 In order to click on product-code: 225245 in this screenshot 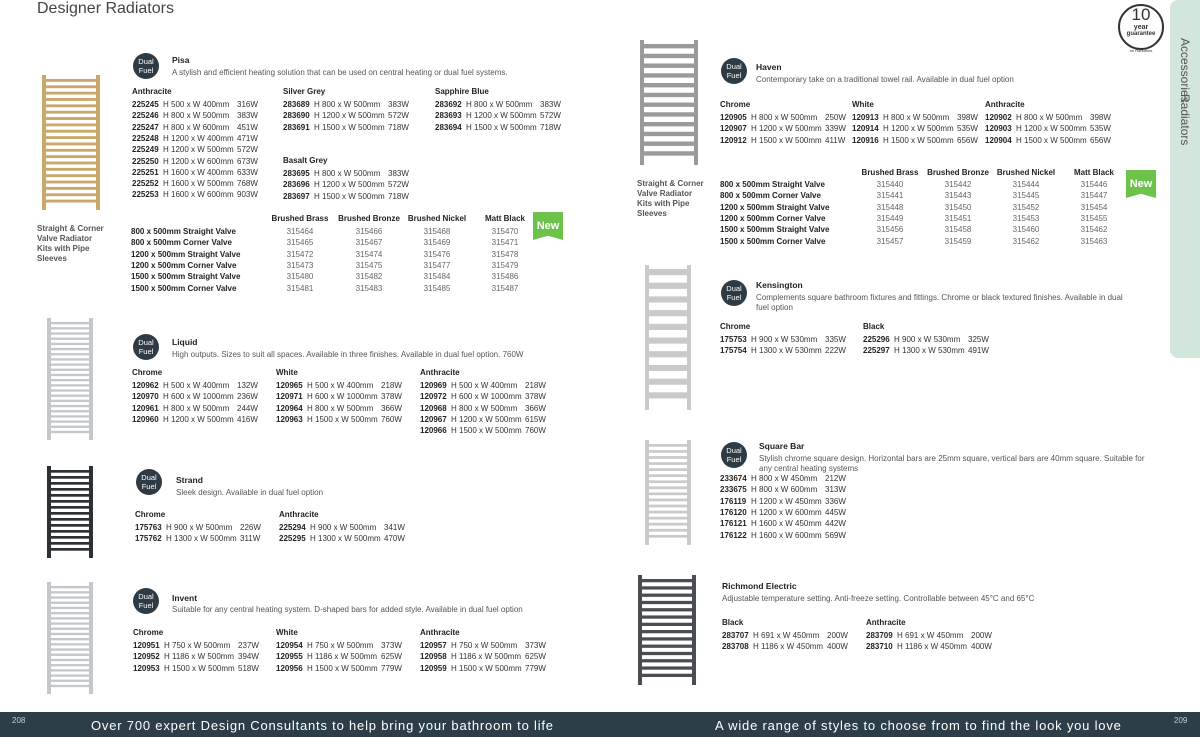, I will do `click(145, 104)`.